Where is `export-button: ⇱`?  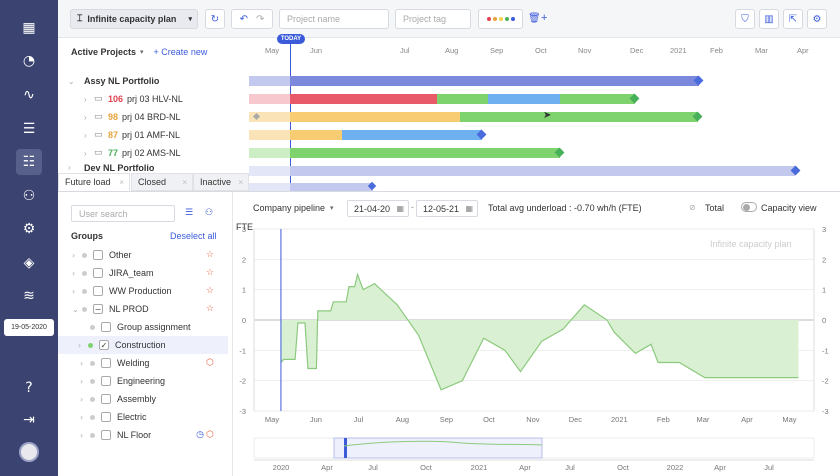
export-button: ⇱ is located at coordinates (793, 19).